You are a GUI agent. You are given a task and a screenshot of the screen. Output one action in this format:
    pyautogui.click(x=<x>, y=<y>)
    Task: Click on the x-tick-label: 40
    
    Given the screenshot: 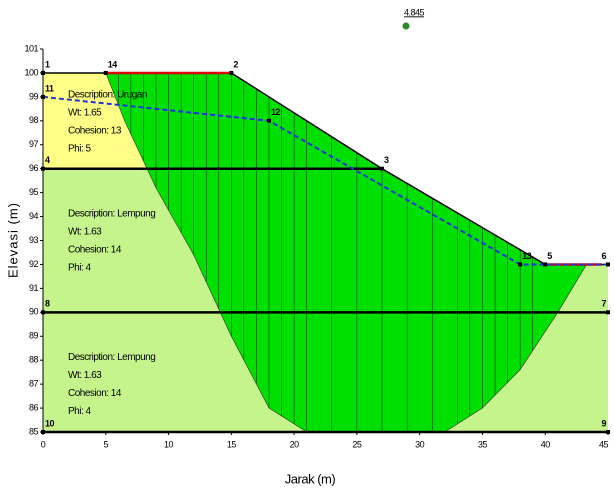 What is the action you would take?
    pyautogui.click(x=546, y=444)
    